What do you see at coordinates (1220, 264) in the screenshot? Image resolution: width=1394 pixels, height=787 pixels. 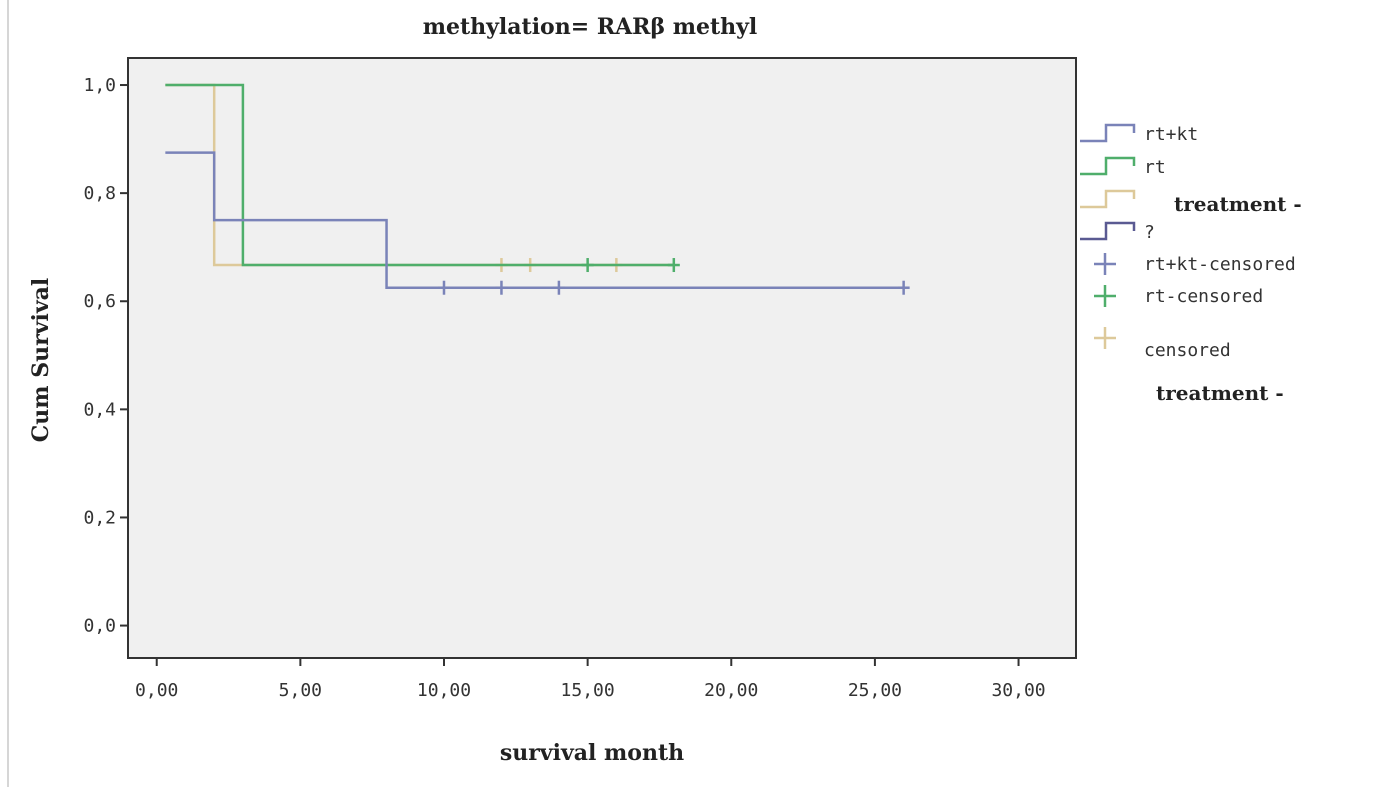 I see `legend-label: rt+kt-censored` at bounding box center [1220, 264].